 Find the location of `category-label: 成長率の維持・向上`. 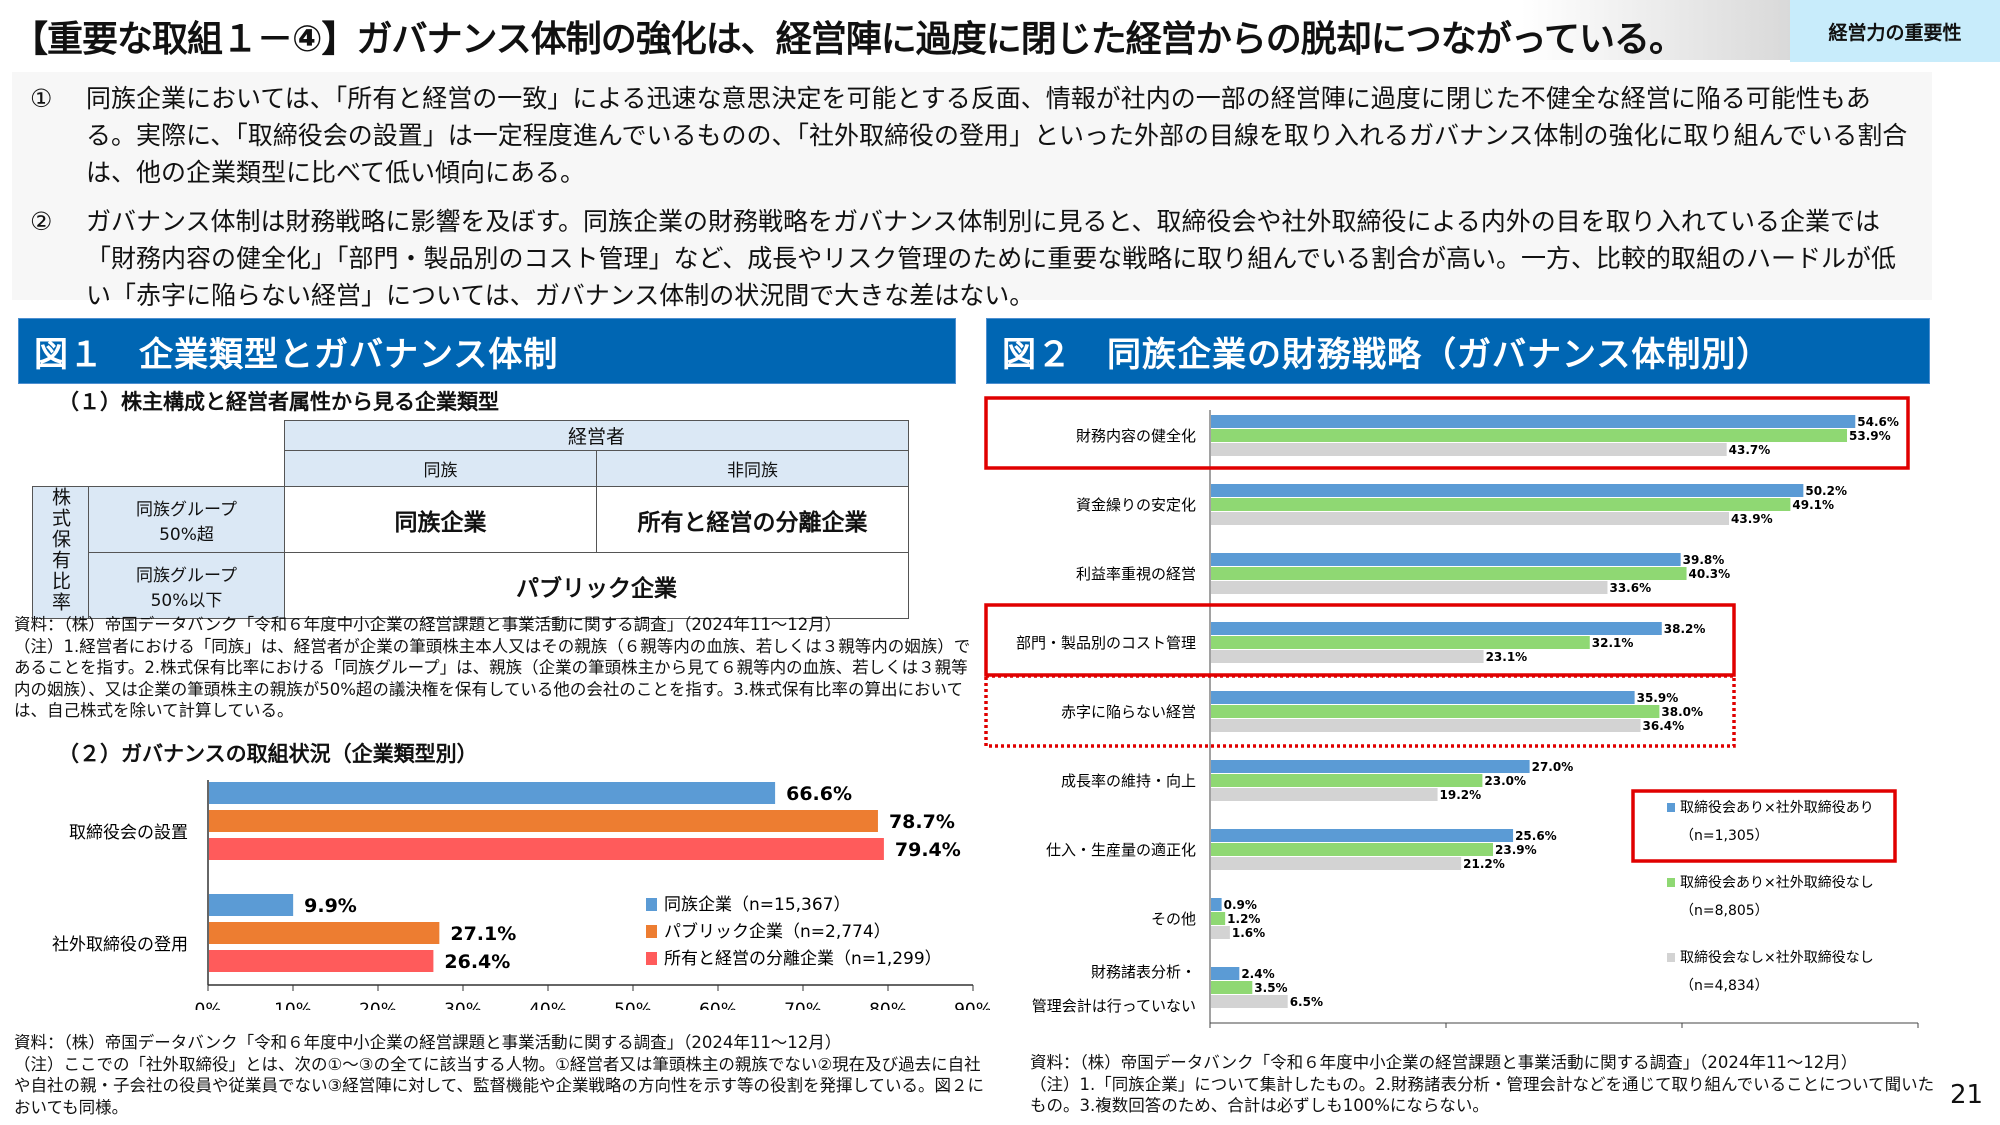

category-label: 成長率の維持・向上 is located at coordinates (1128, 781).